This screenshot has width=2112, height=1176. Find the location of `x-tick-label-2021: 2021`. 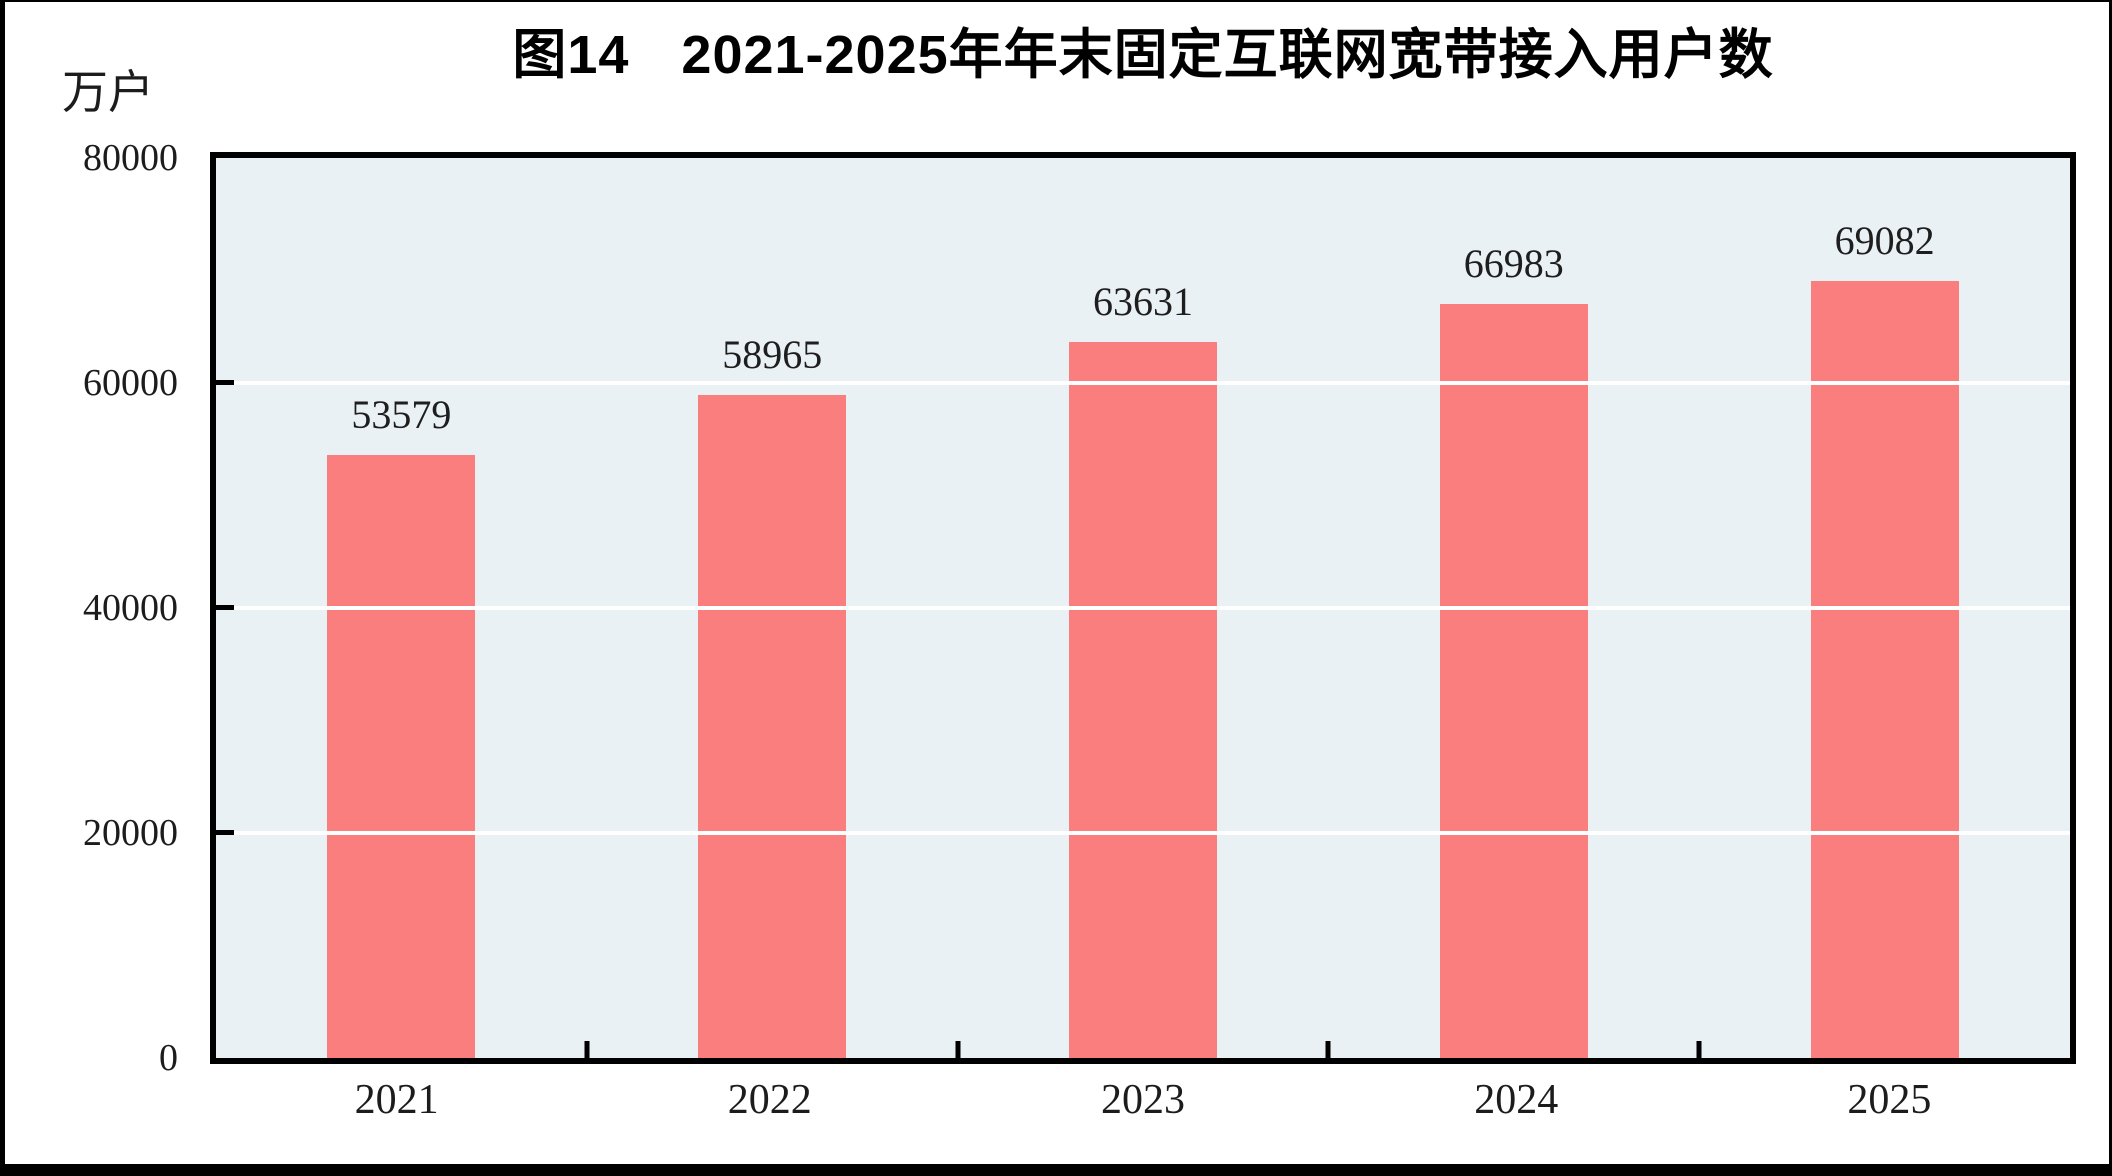

x-tick-label-2021: 2021 is located at coordinates (396, 1100).